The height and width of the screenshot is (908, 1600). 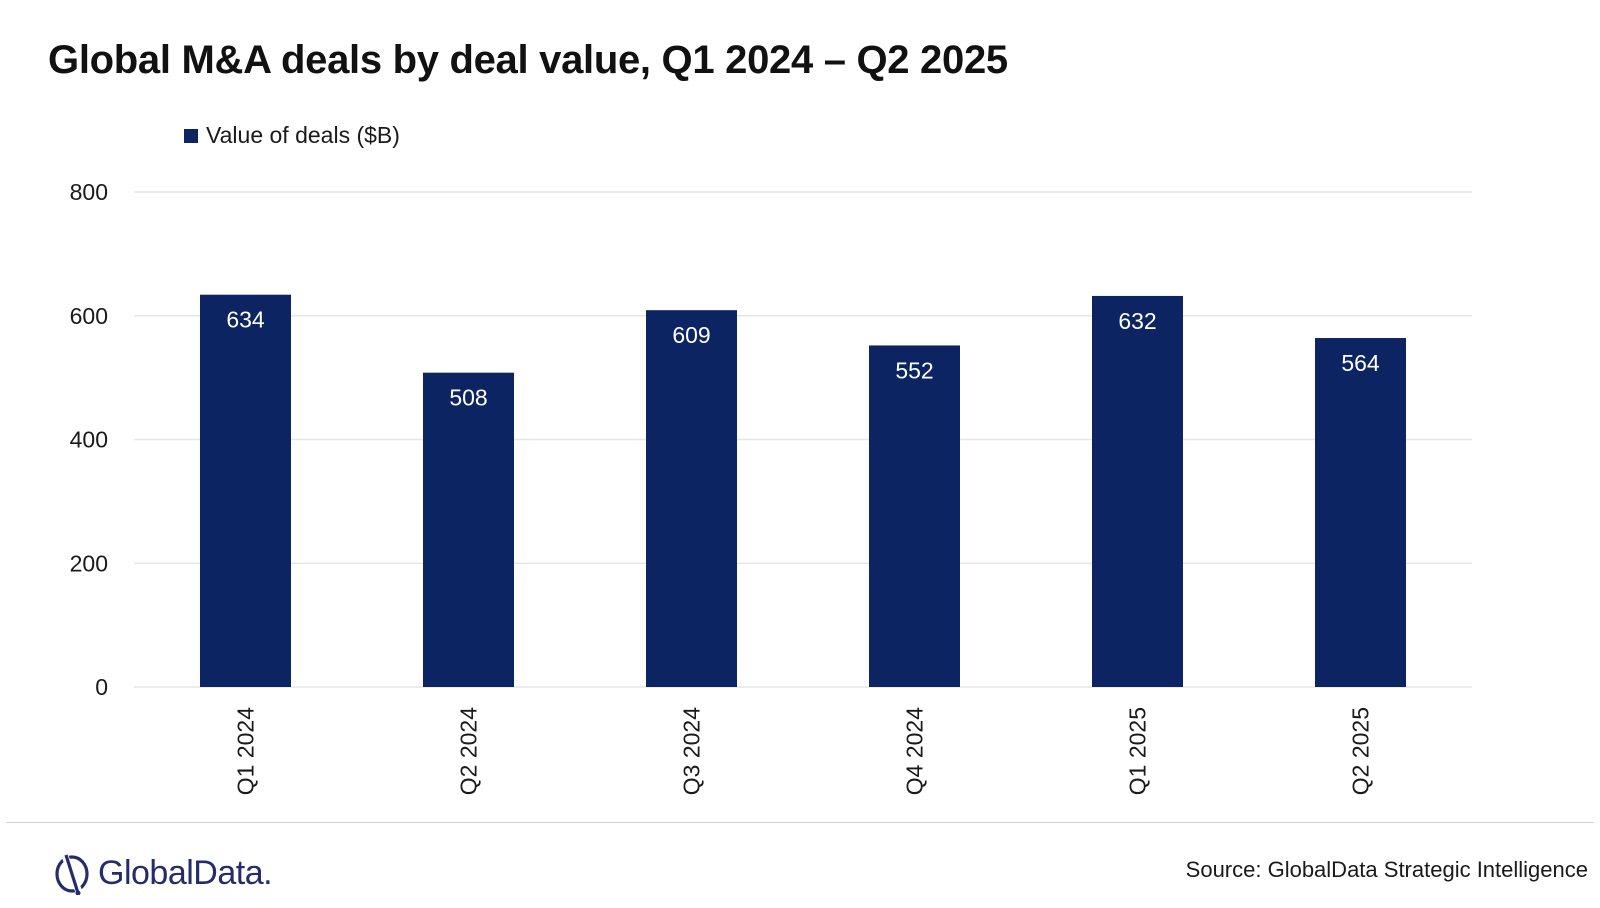 I want to click on y-tick-label: 800, so click(x=89, y=192).